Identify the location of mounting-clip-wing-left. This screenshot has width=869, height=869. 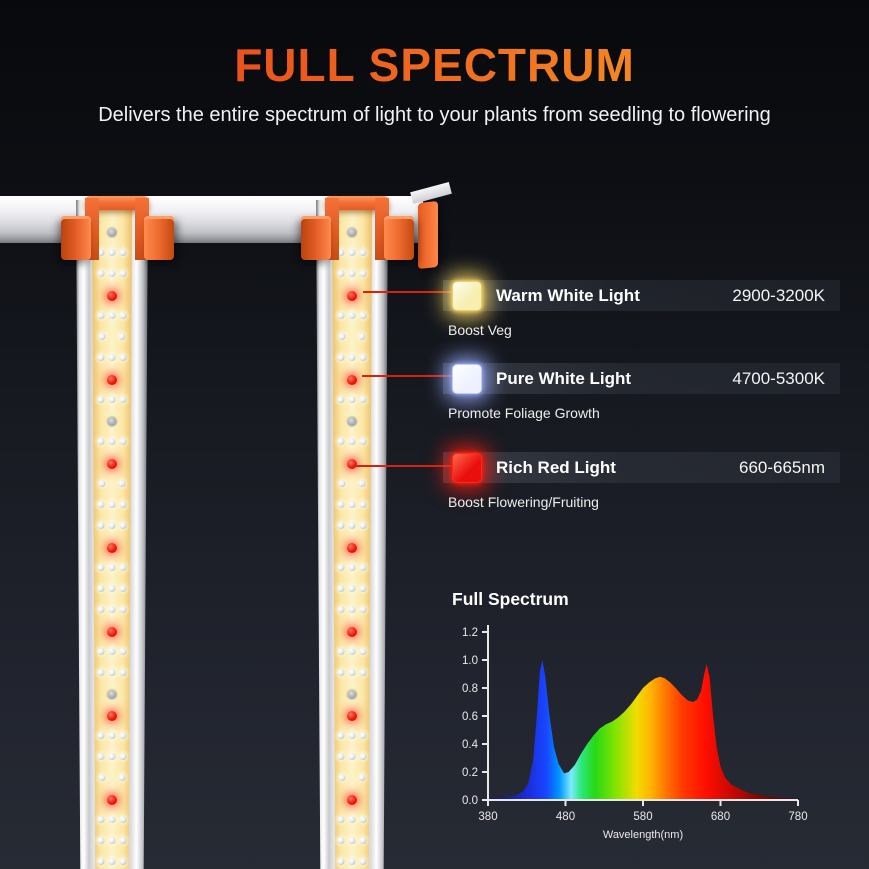
(76, 238).